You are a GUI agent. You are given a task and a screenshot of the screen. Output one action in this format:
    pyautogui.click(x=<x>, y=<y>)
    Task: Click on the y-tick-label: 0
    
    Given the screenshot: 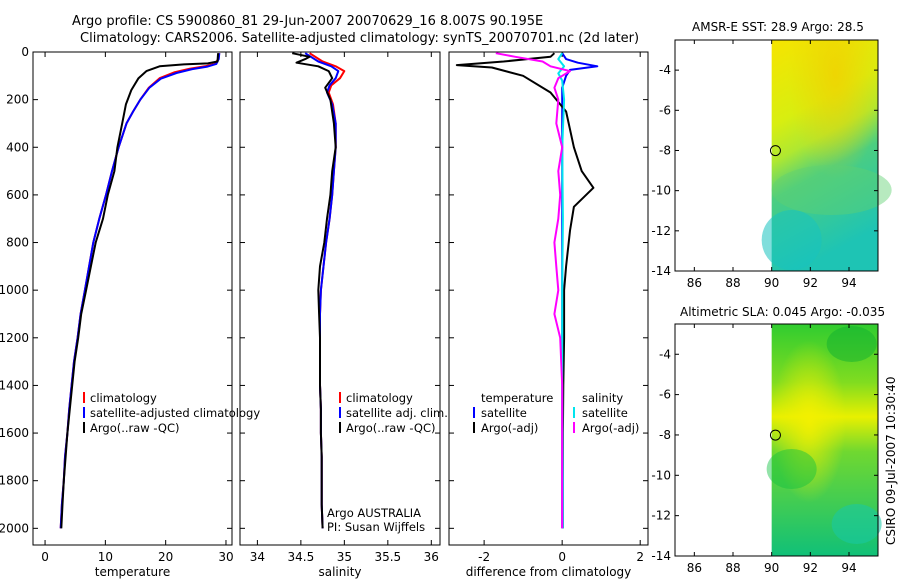 What is the action you would take?
    pyautogui.click(x=25, y=52)
    